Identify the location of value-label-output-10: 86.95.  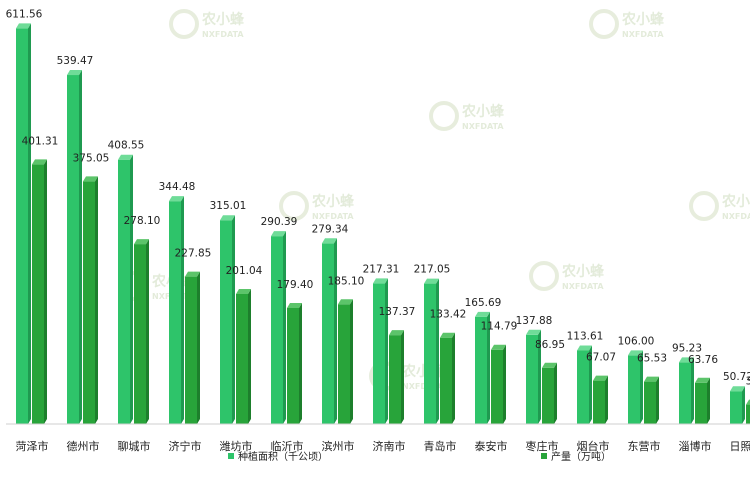
(550, 345).